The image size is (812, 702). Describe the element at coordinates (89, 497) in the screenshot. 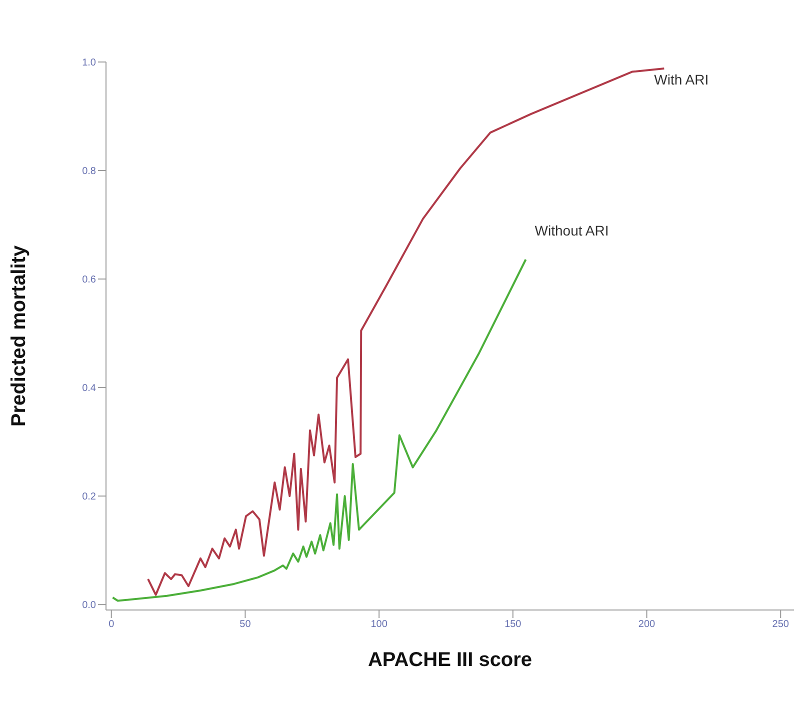

I see `y-tick-label: 0.2` at that location.